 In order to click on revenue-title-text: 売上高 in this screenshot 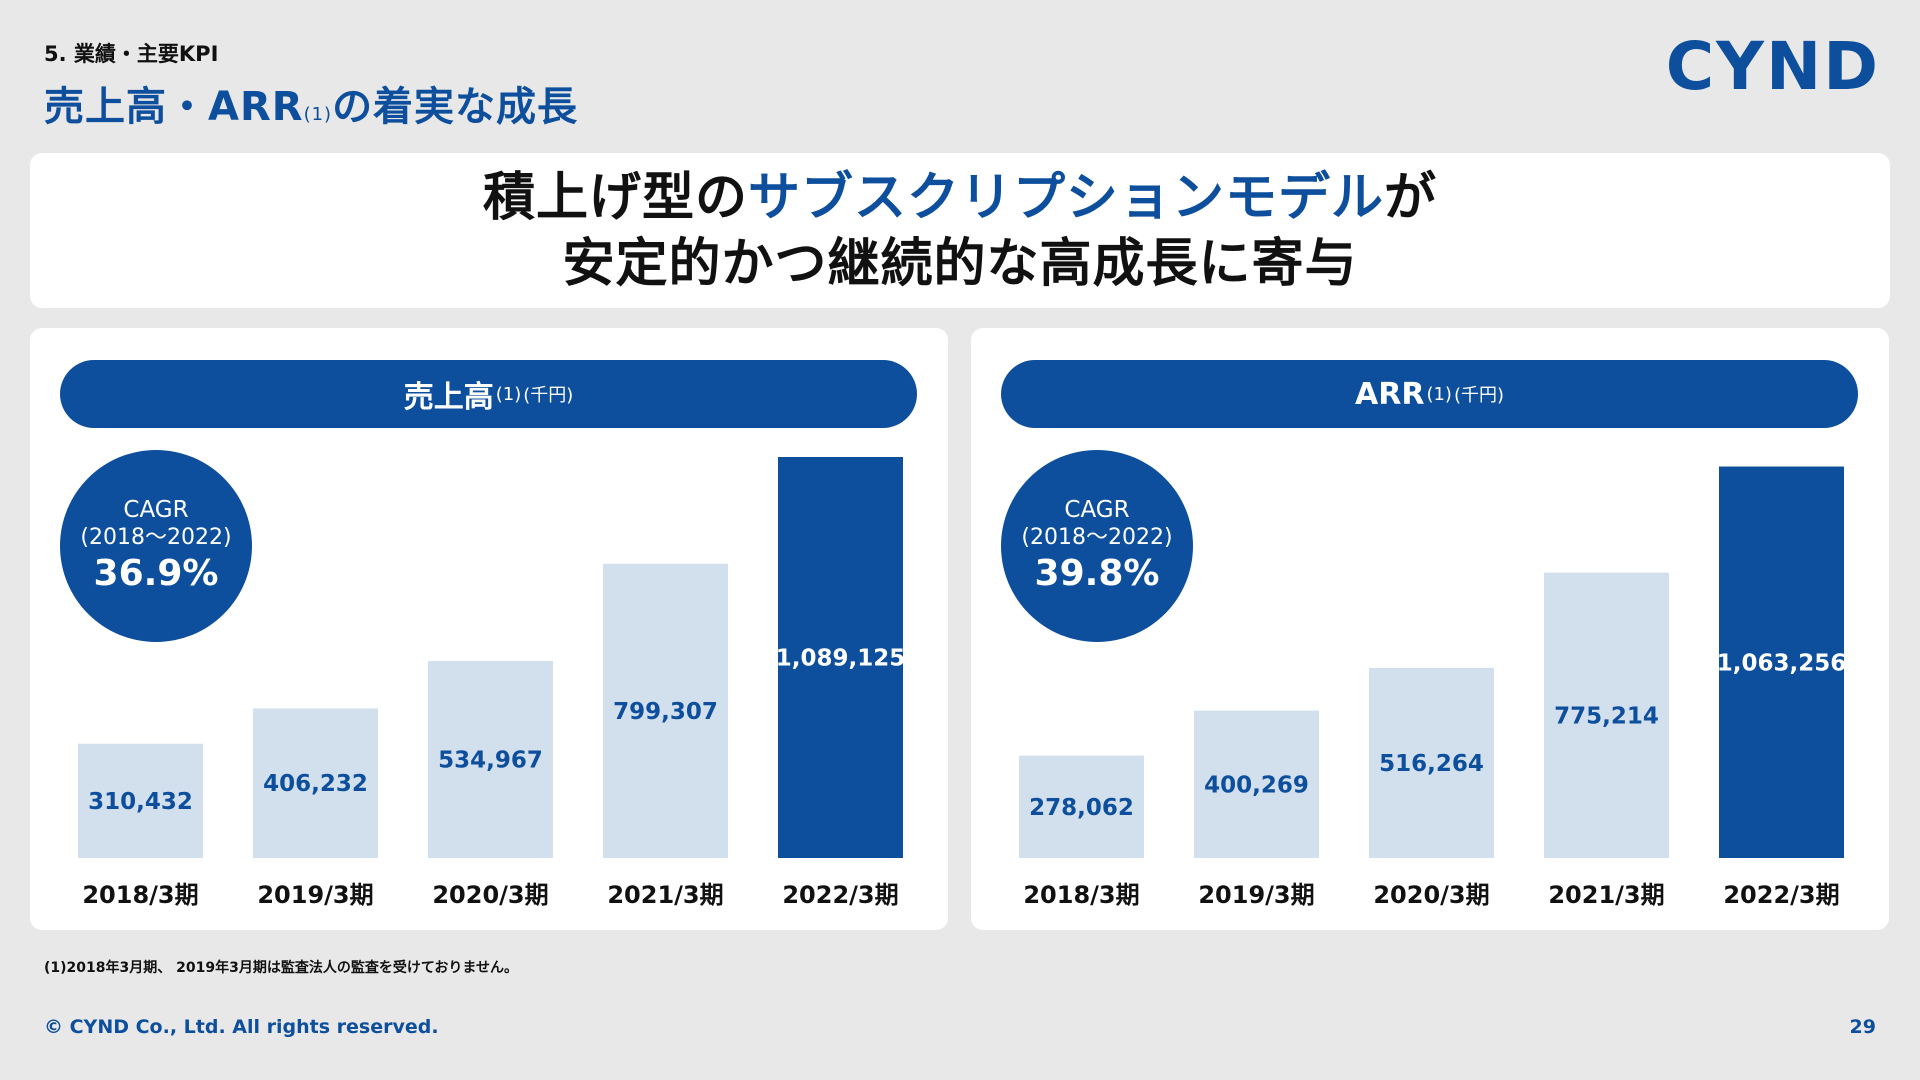, I will do `click(448, 397)`.